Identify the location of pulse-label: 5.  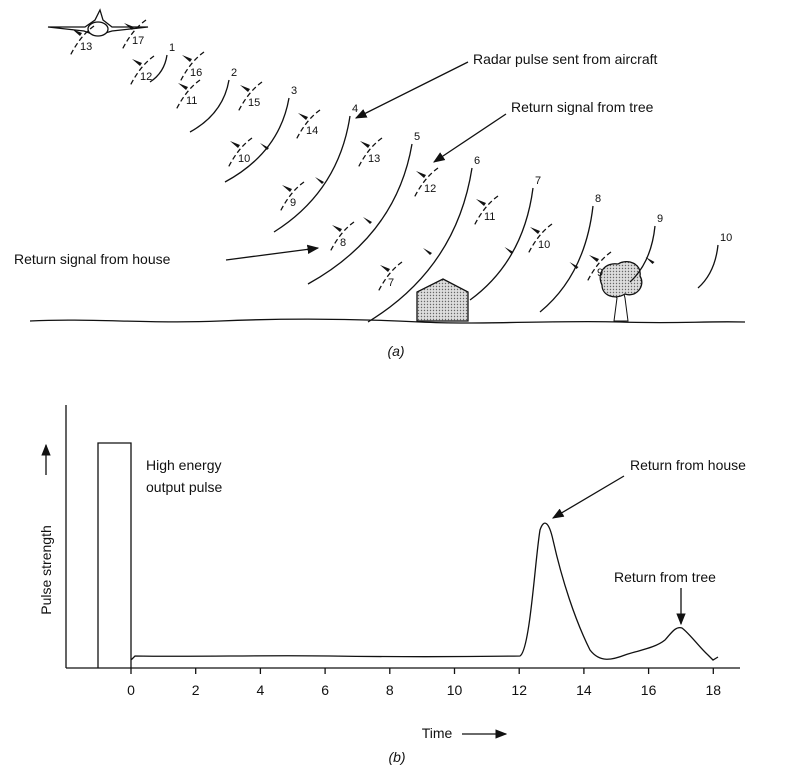
(417, 137).